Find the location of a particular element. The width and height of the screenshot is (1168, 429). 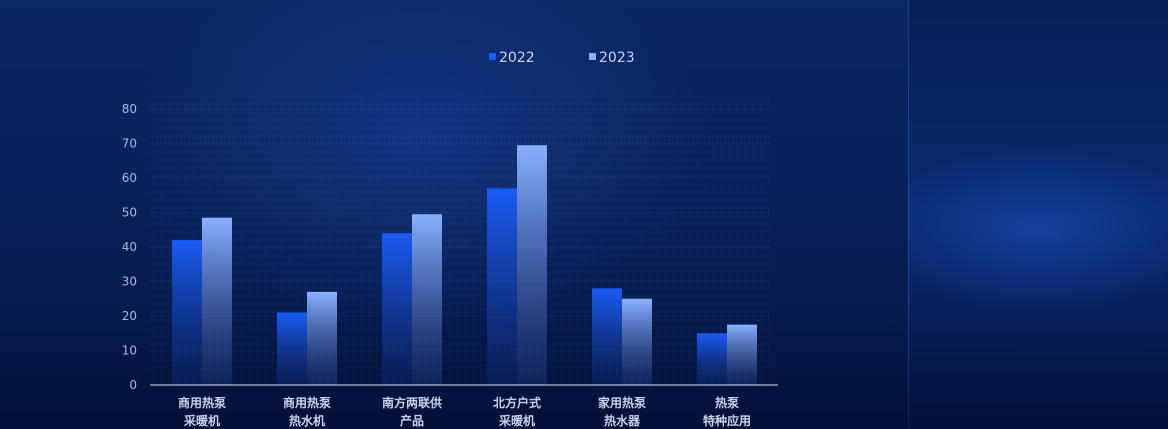

y-tick-label: 40 is located at coordinates (129, 247).